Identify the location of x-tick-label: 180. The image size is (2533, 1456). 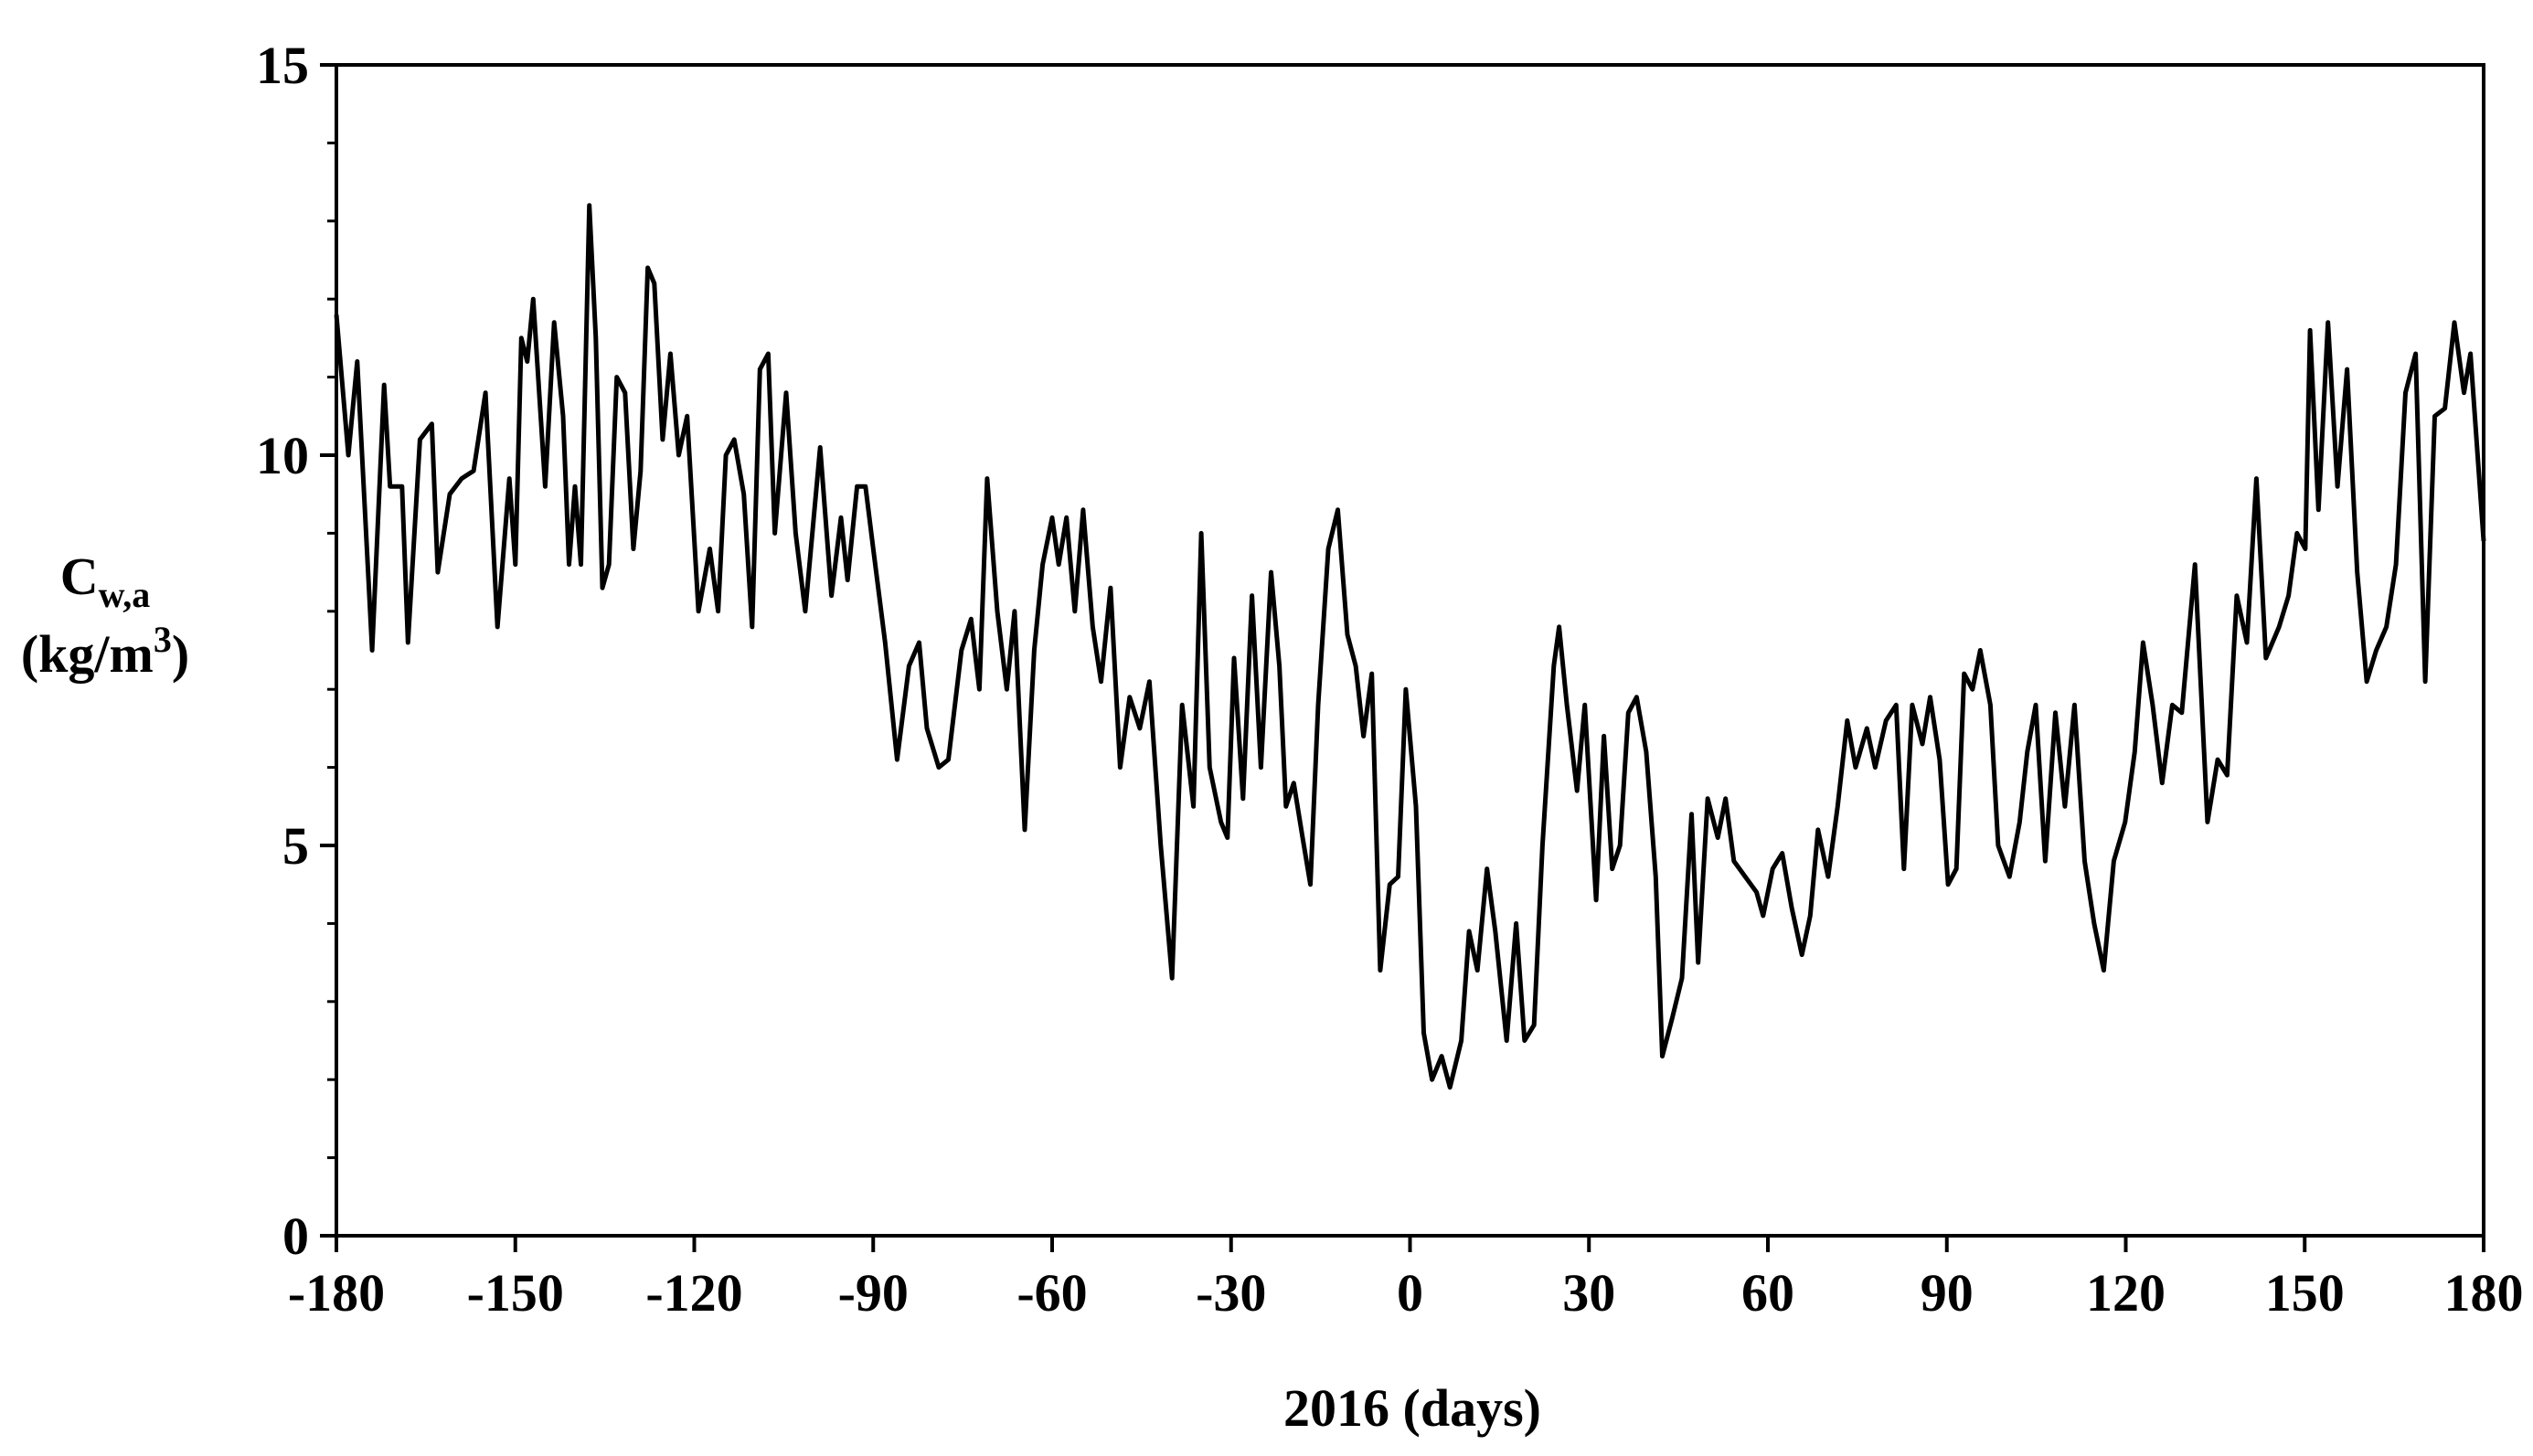
(2484, 1293).